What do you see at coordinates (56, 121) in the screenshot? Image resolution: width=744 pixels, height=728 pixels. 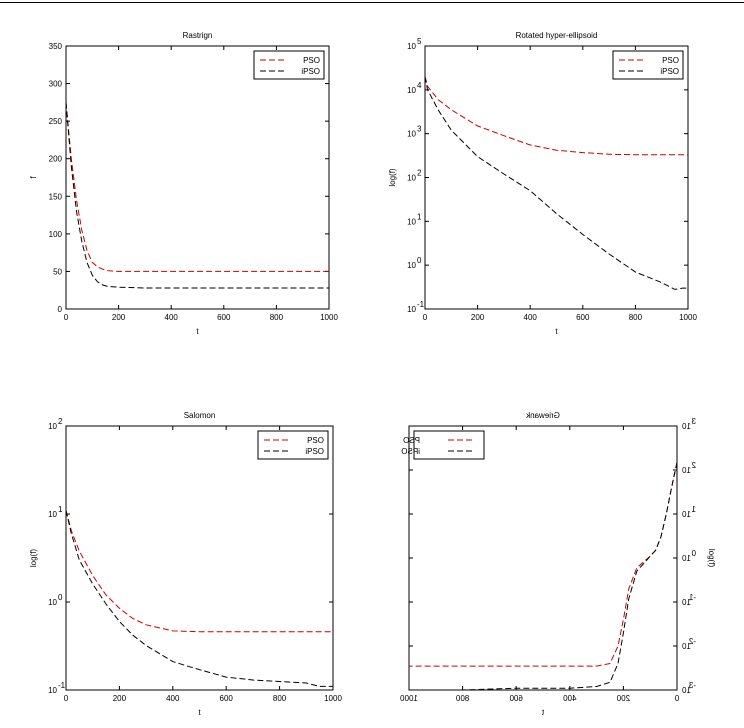 I see `y-tick-label: 250` at bounding box center [56, 121].